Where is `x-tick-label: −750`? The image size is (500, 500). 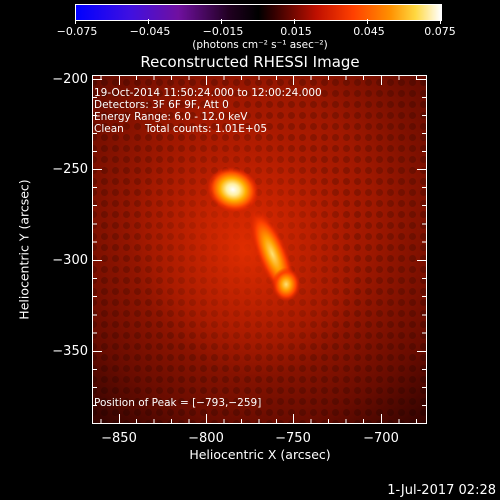 x-tick-label: −750 is located at coordinates (293, 438).